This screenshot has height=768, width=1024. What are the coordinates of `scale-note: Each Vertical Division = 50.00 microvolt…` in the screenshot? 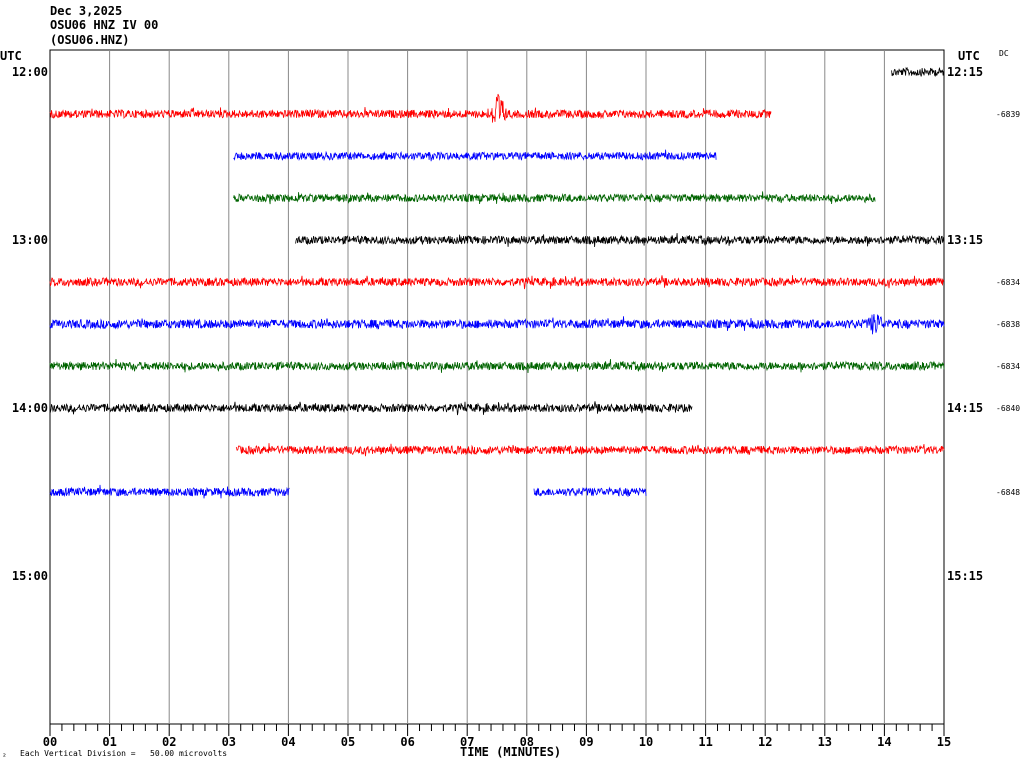 It's located at (124, 753).